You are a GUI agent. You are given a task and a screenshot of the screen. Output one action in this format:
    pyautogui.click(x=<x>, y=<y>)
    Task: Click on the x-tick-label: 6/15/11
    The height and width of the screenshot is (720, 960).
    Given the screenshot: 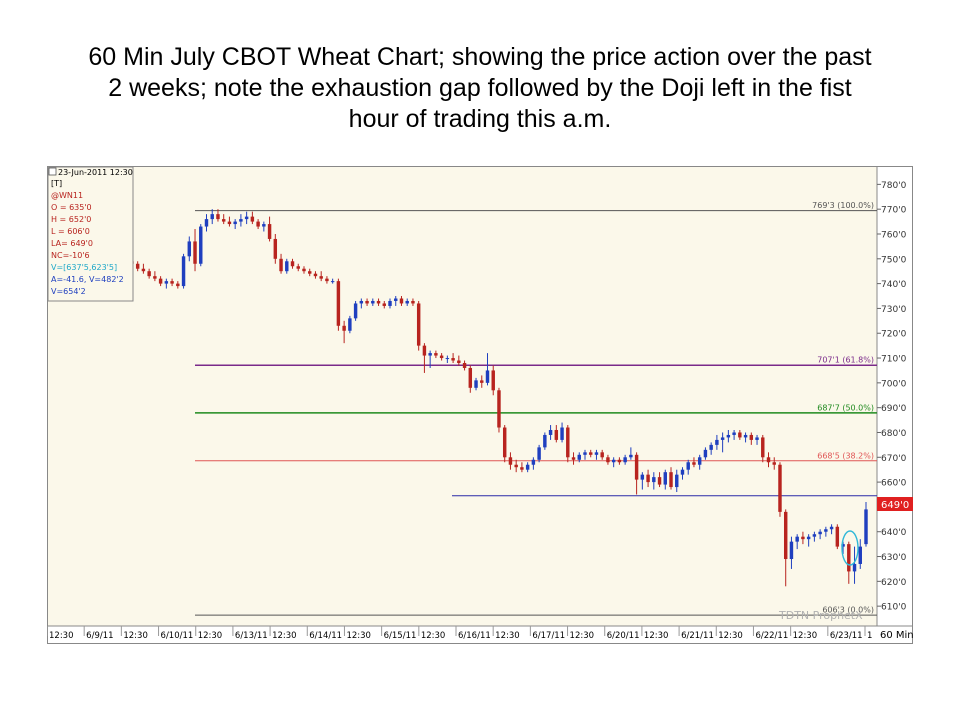 What is the action you would take?
    pyautogui.click(x=400, y=636)
    